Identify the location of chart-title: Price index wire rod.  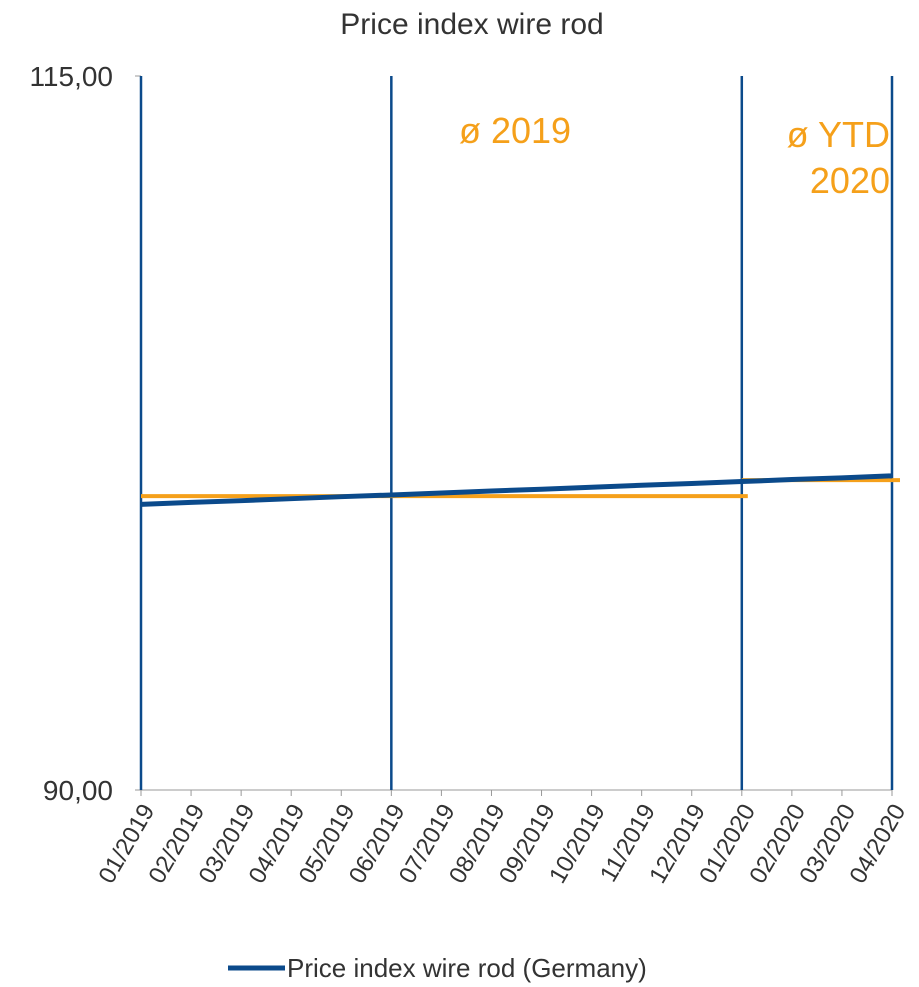
(471, 24).